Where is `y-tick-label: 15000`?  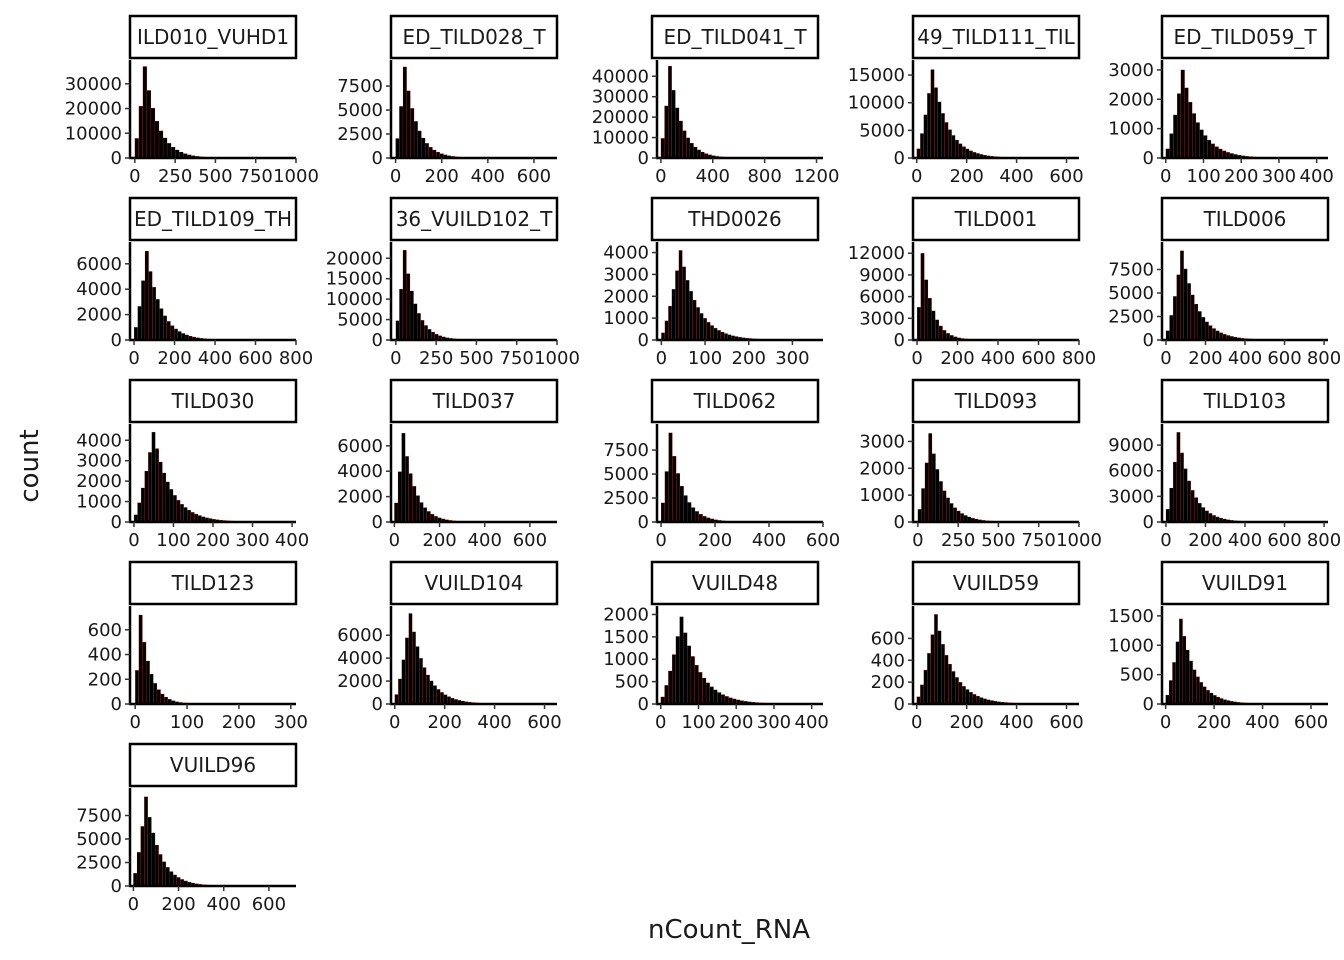
y-tick-label: 15000 is located at coordinates (876, 75).